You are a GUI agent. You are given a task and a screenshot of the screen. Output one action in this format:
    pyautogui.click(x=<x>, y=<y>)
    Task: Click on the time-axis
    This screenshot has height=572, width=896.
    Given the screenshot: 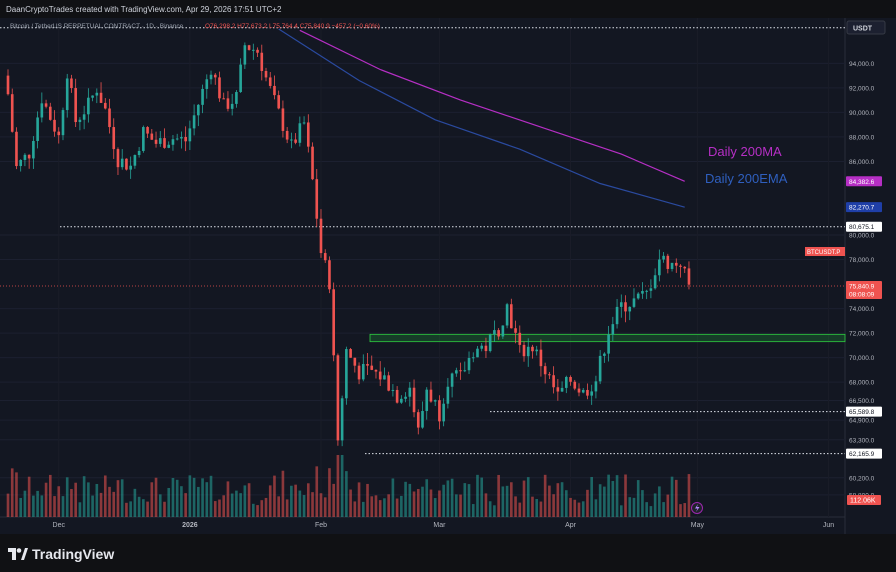 What is the action you would take?
    pyautogui.click(x=422, y=525)
    